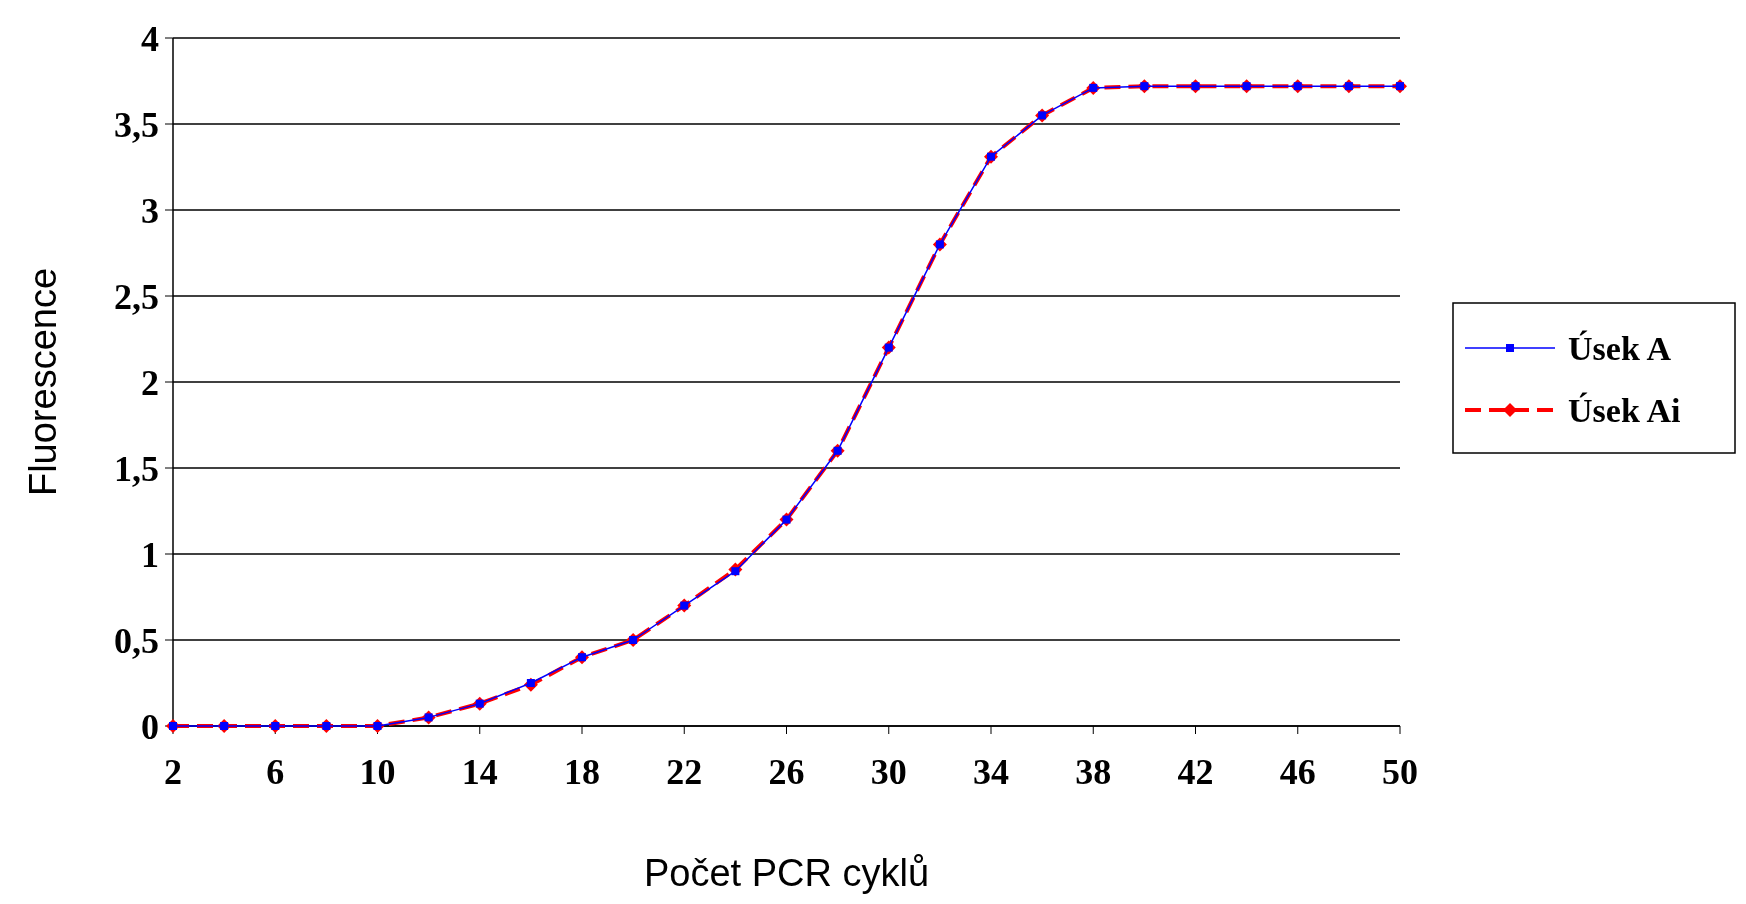 This screenshot has width=1746, height=904. Describe the element at coordinates (479, 772) in the screenshot. I see `x-tick-label: 14` at that location.